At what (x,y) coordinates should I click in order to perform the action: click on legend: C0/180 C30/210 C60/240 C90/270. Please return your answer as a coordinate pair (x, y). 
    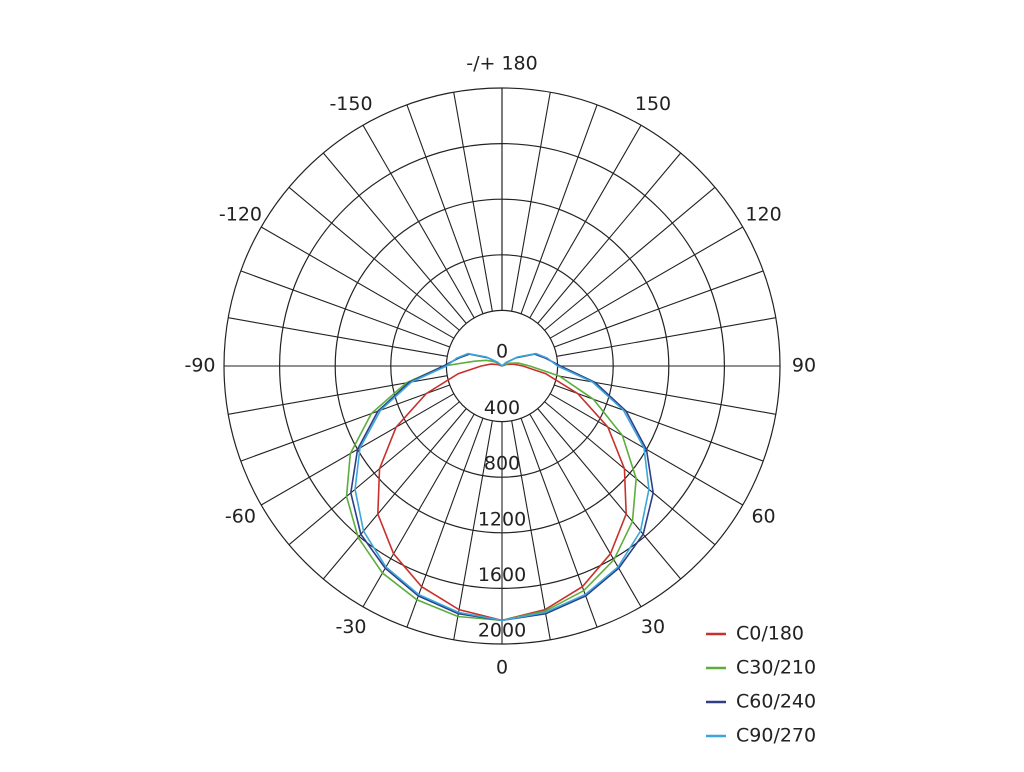
    Looking at the image, I should click on (761, 685).